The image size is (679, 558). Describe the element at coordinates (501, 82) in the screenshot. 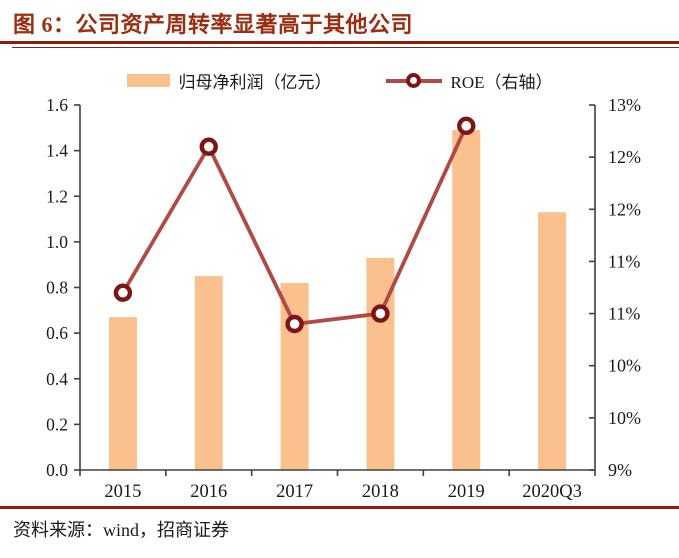

I see `legend-label-roe: ROE（右轴）` at that location.